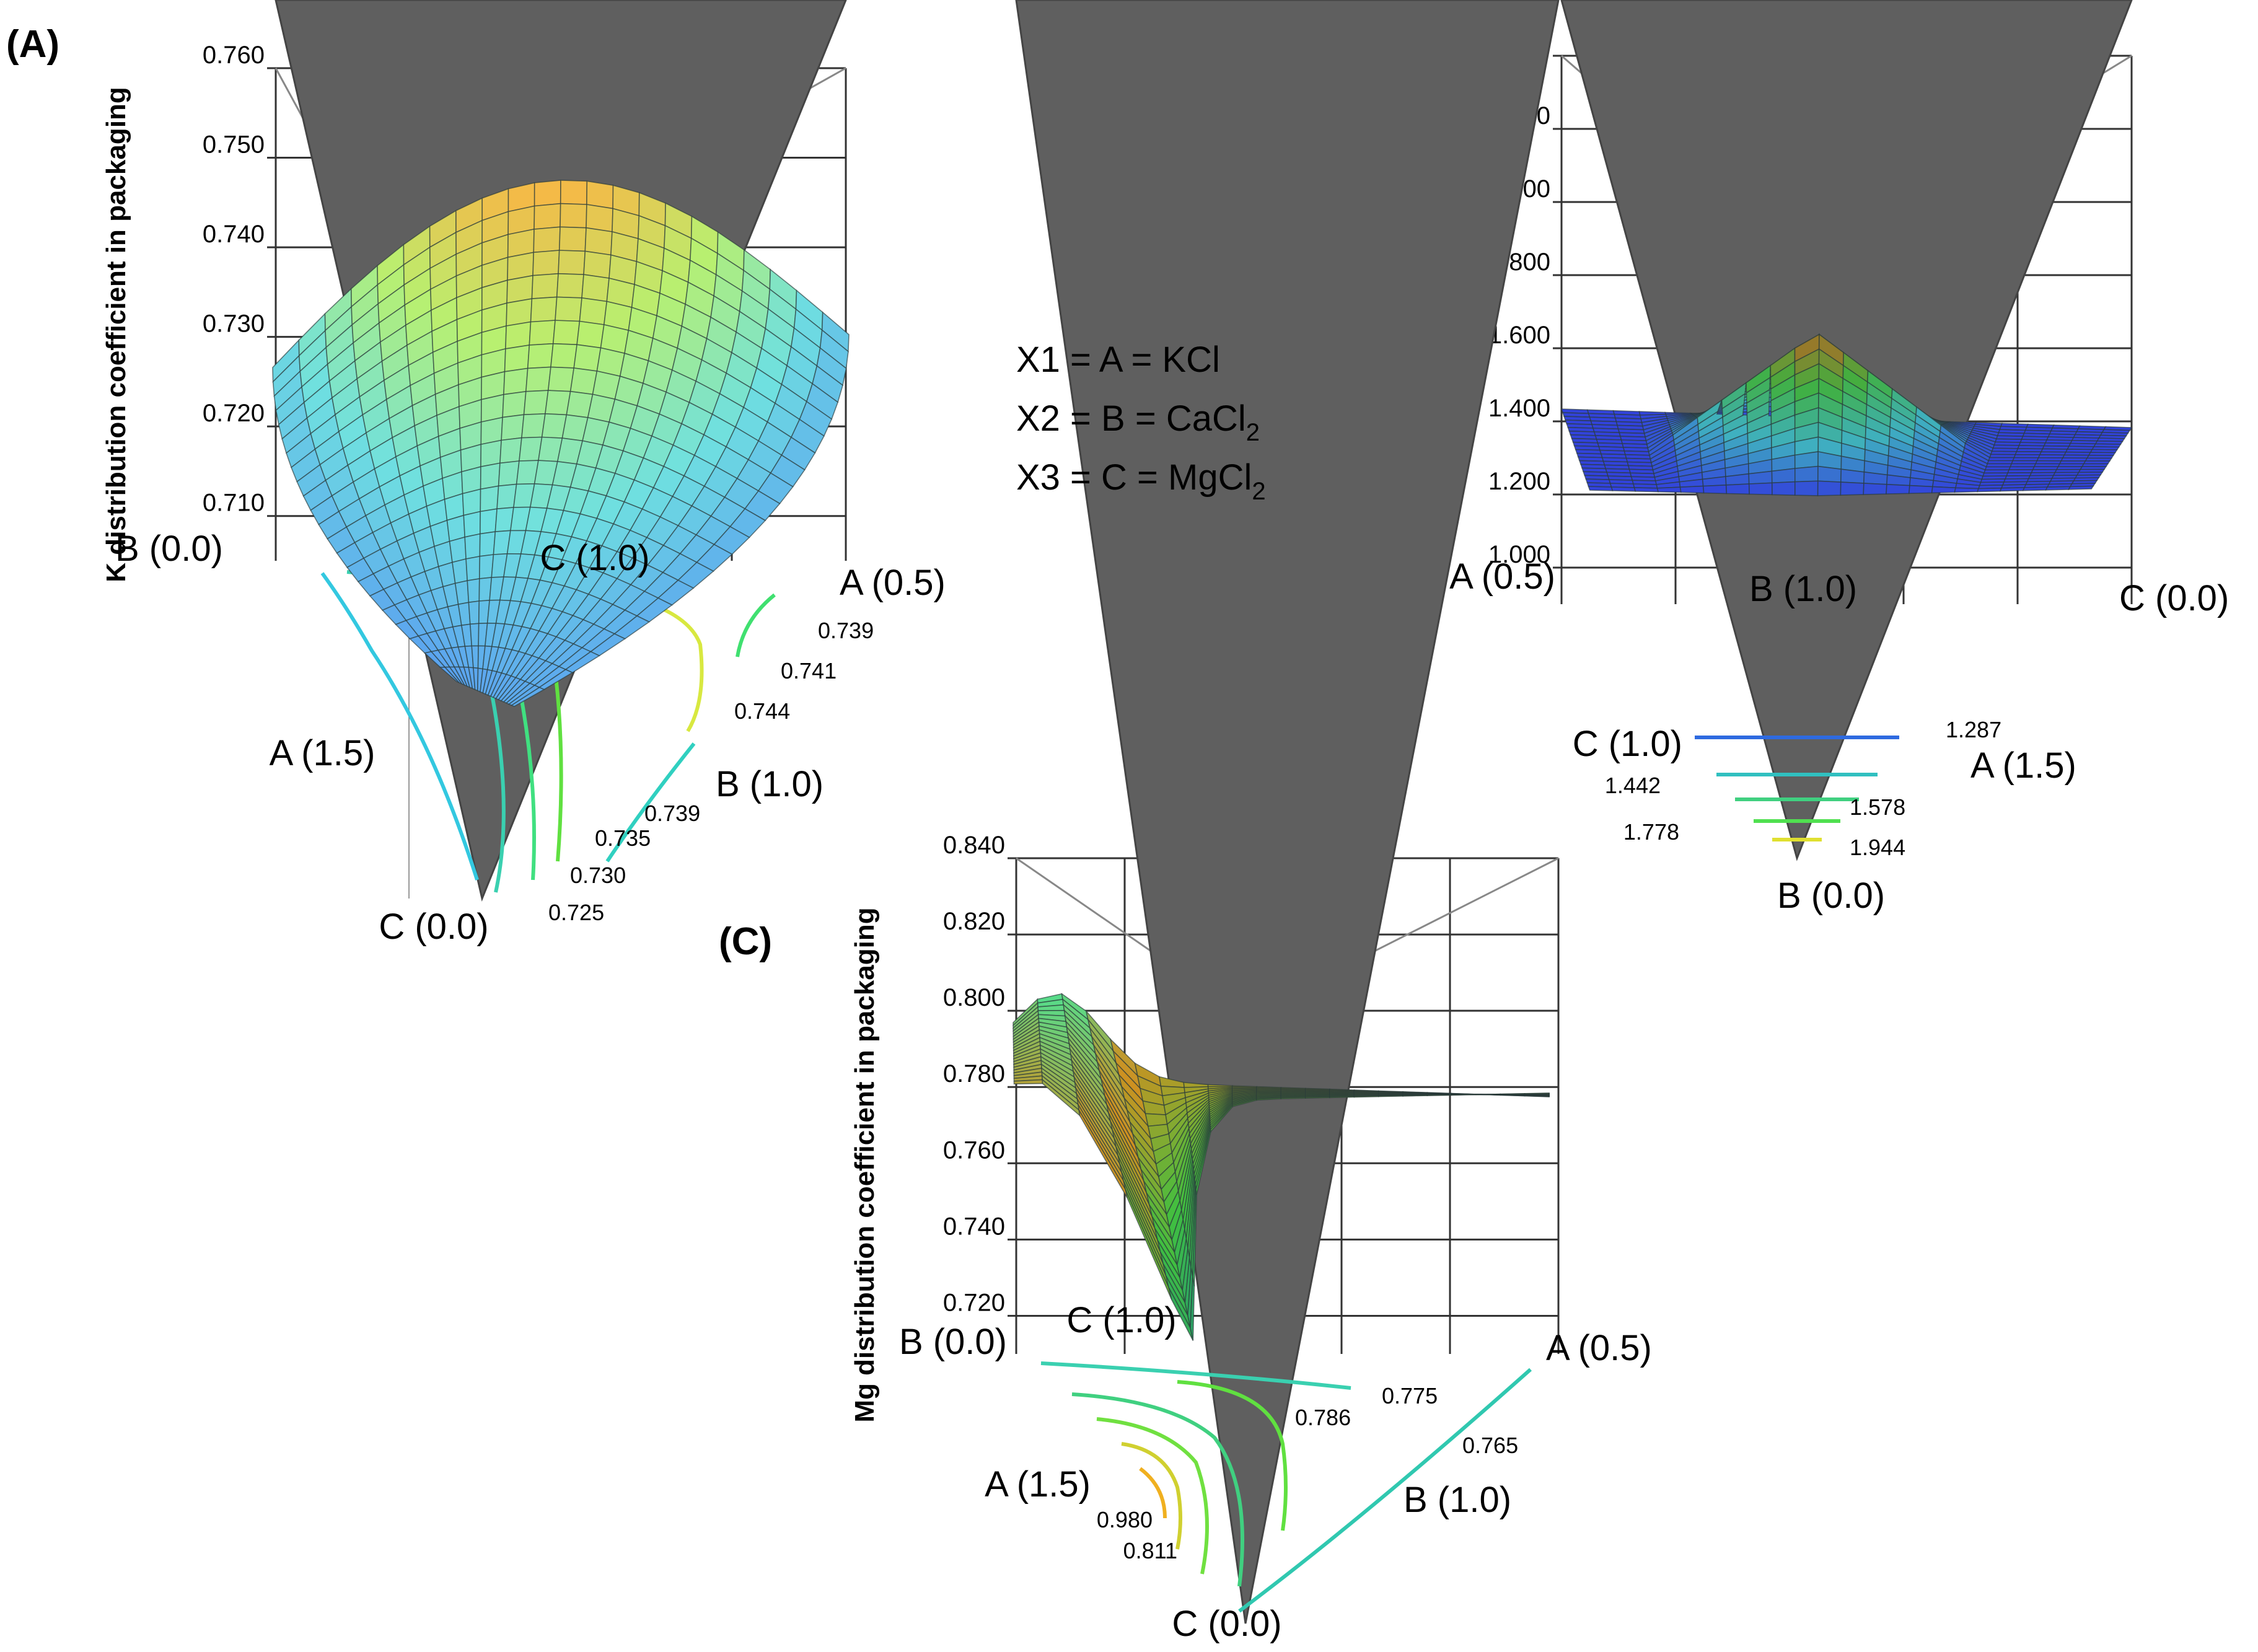 This screenshot has height=1652, width=2258. What do you see at coordinates (1974, 729) in the screenshot?
I see `contour-label: 1.287` at bounding box center [1974, 729].